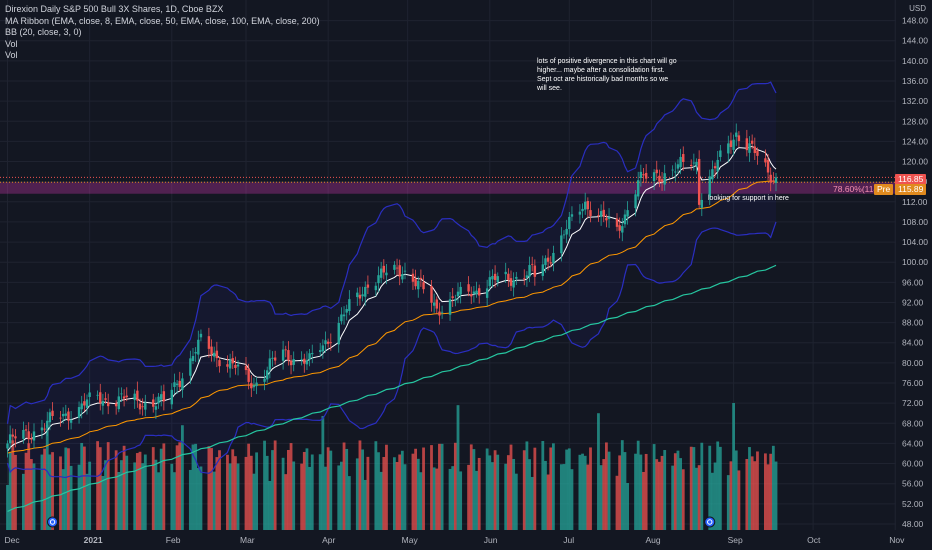 The height and width of the screenshot is (550, 932). I want to click on y-tick-label: 48.00, so click(913, 524).